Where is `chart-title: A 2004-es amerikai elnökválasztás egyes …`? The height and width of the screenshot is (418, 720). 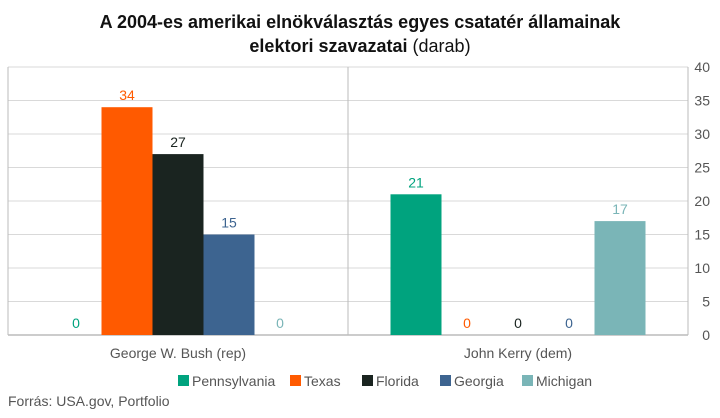 chart-title: A 2004-es amerikai elnökválasztás egyes … is located at coordinates (360, 34).